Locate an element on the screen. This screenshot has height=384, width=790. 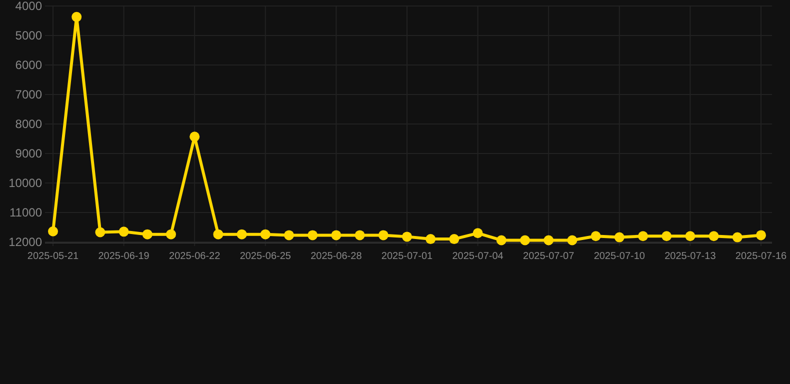
y-tick-label: 11000 is located at coordinates (26, 213).